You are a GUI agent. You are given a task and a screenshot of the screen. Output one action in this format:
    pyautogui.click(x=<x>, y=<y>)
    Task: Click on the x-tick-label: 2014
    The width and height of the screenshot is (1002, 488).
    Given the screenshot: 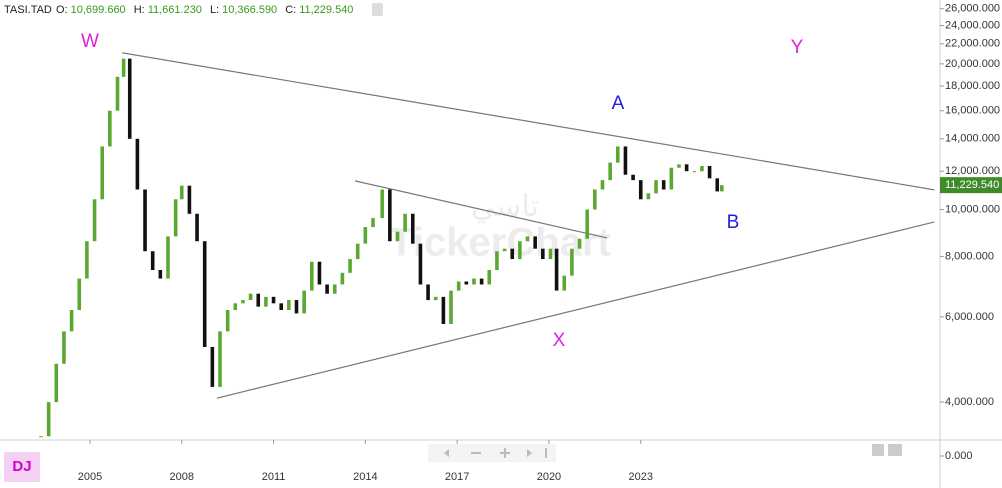 What is the action you would take?
    pyautogui.click(x=365, y=477)
    